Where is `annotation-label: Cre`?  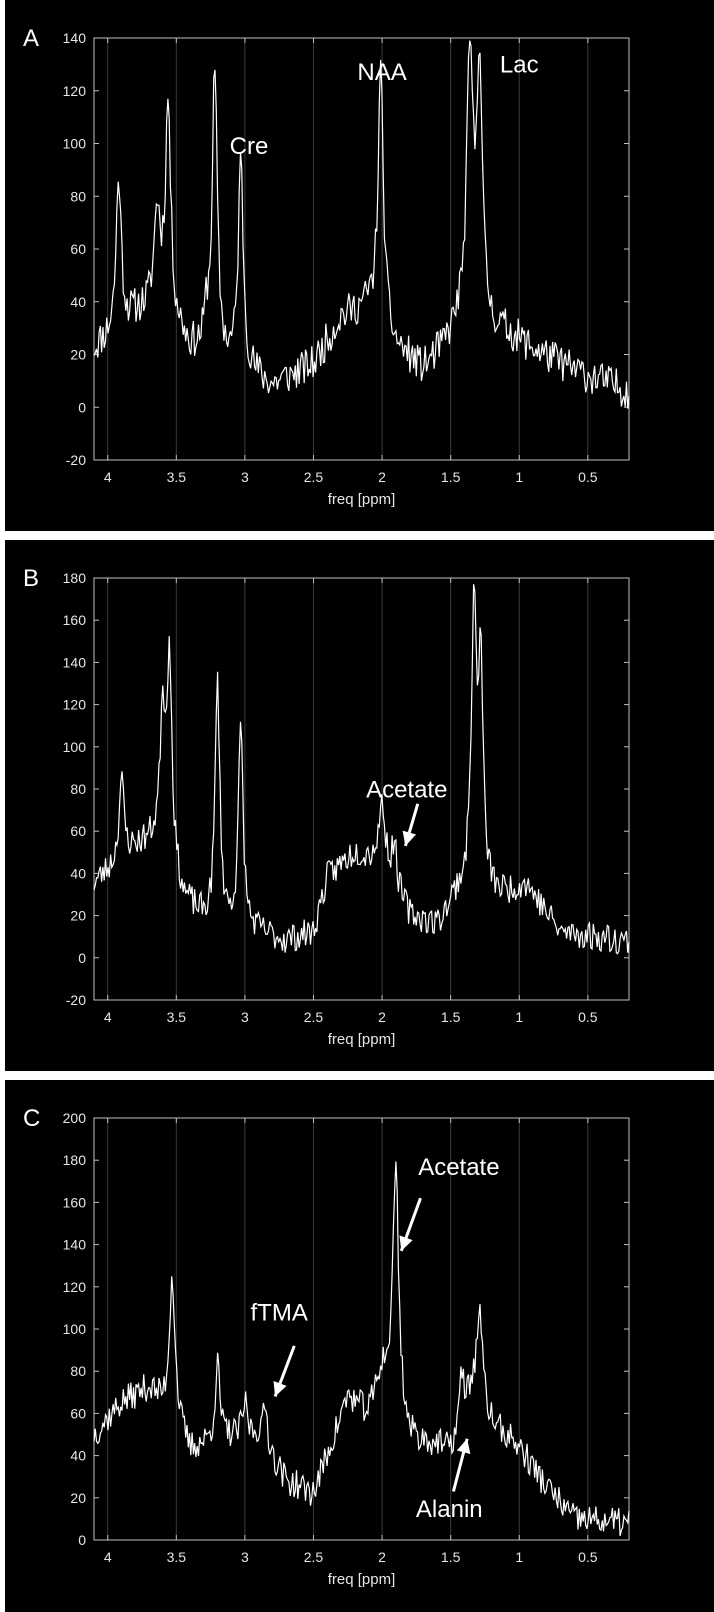
annotation-label: Cre is located at coordinates (249, 146).